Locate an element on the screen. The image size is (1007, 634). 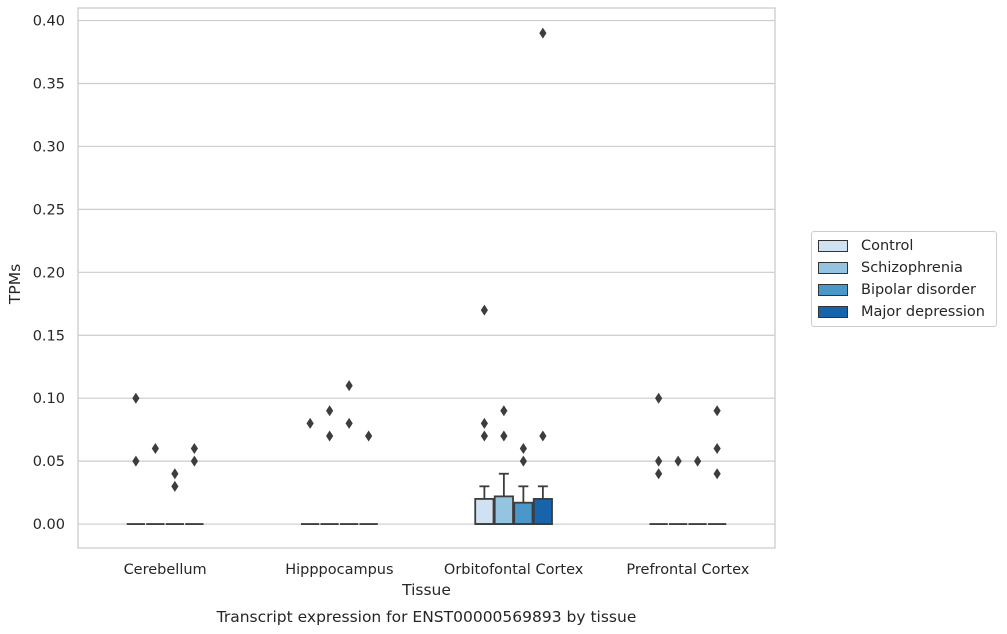
legend-item-major-depression: Major depression is located at coordinates (901, 312).